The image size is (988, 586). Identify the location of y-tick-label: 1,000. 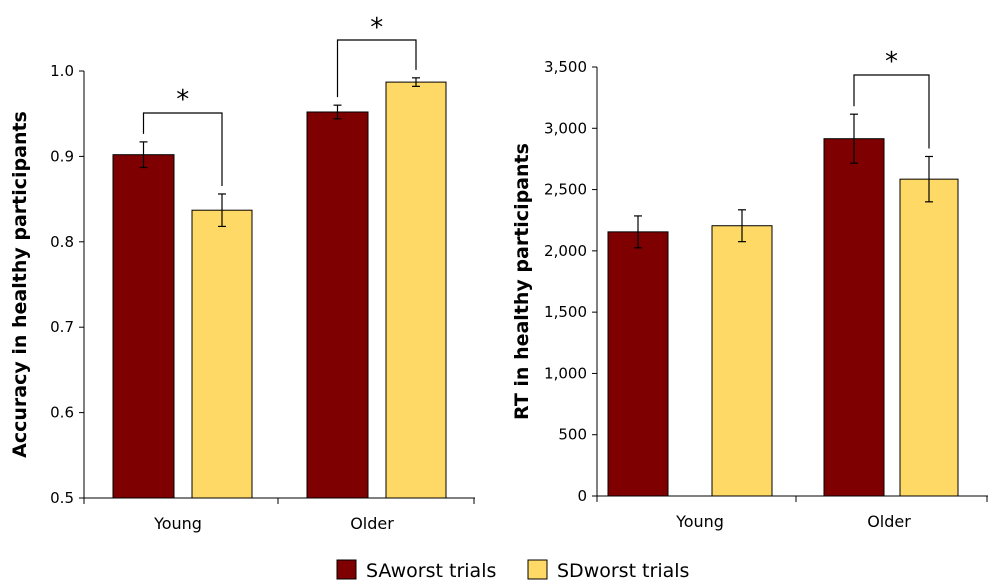
(565, 373).